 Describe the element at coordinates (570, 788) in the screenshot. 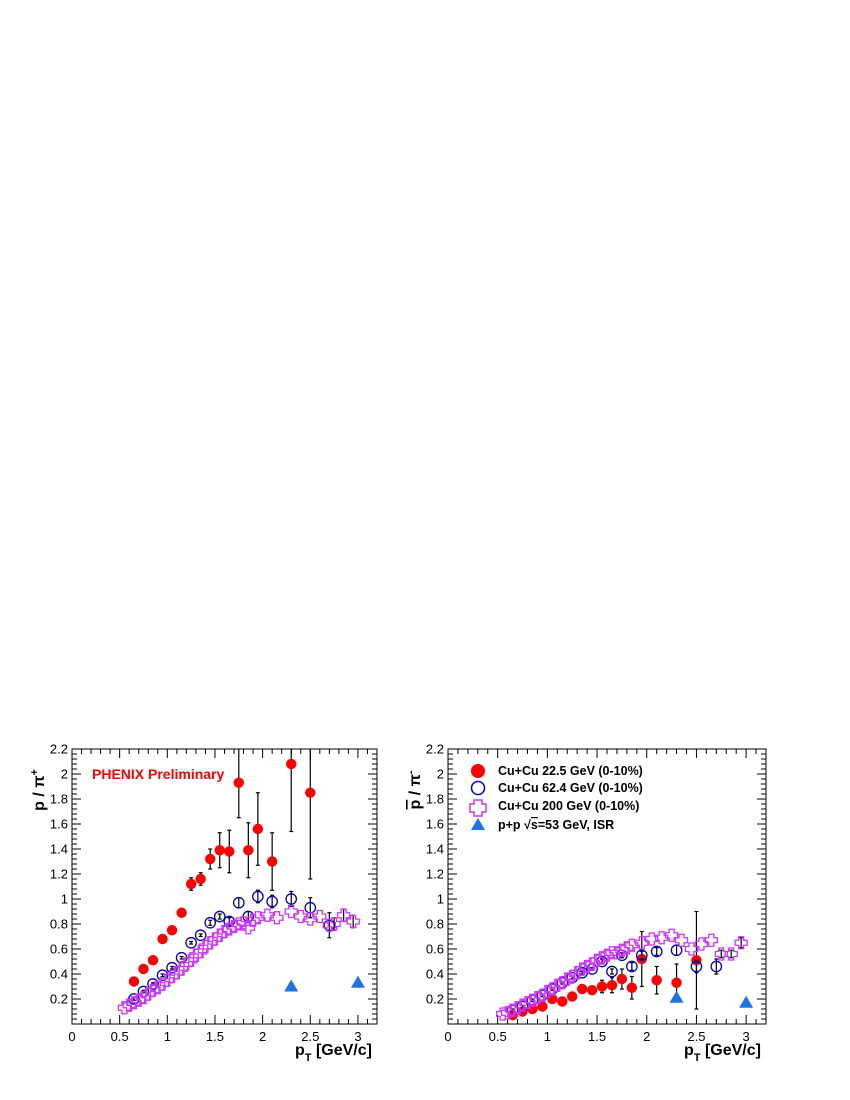

I see `legend-label-cucu-62: Cu+Cu 62.4 GeV (0-10%)` at that location.